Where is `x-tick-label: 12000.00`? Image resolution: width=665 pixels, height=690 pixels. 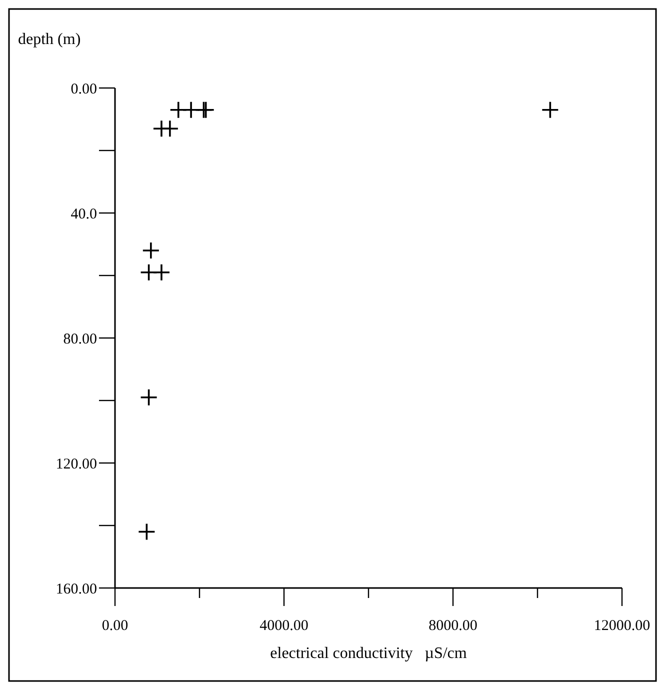 x-tick-label: 12000.00 is located at coordinates (622, 626).